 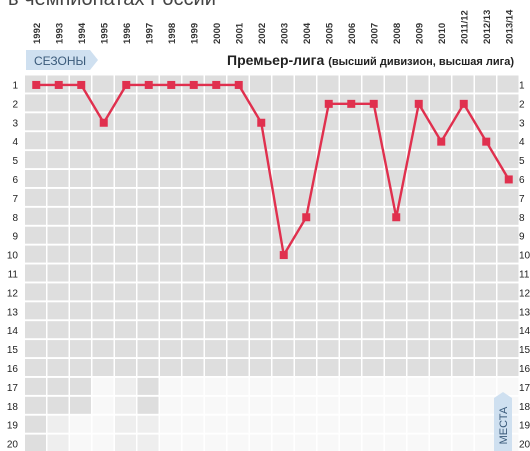 What do you see at coordinates (15, 199) in the screenshot?
I see `y-tick-label-left: 7` at bounding box center [15, 199].